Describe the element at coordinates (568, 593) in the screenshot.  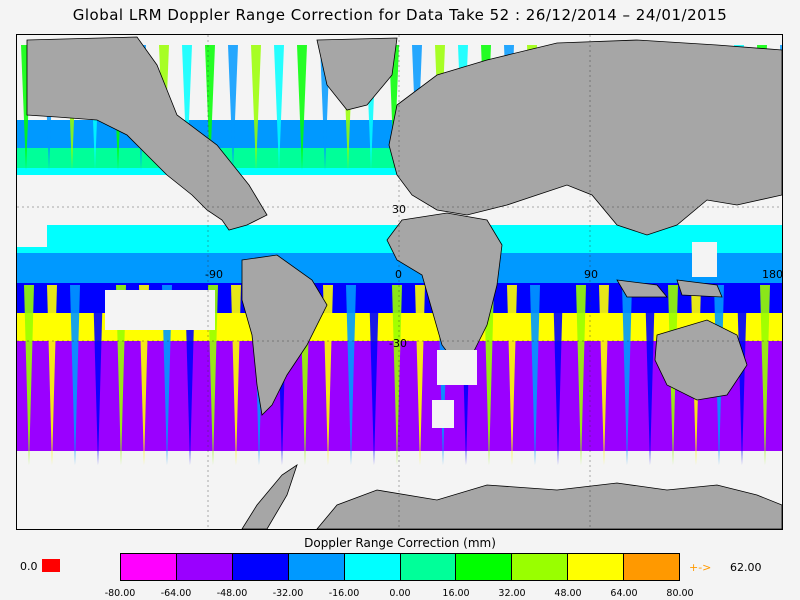
I see `colorbar-tick-label: 48.00` at that location.